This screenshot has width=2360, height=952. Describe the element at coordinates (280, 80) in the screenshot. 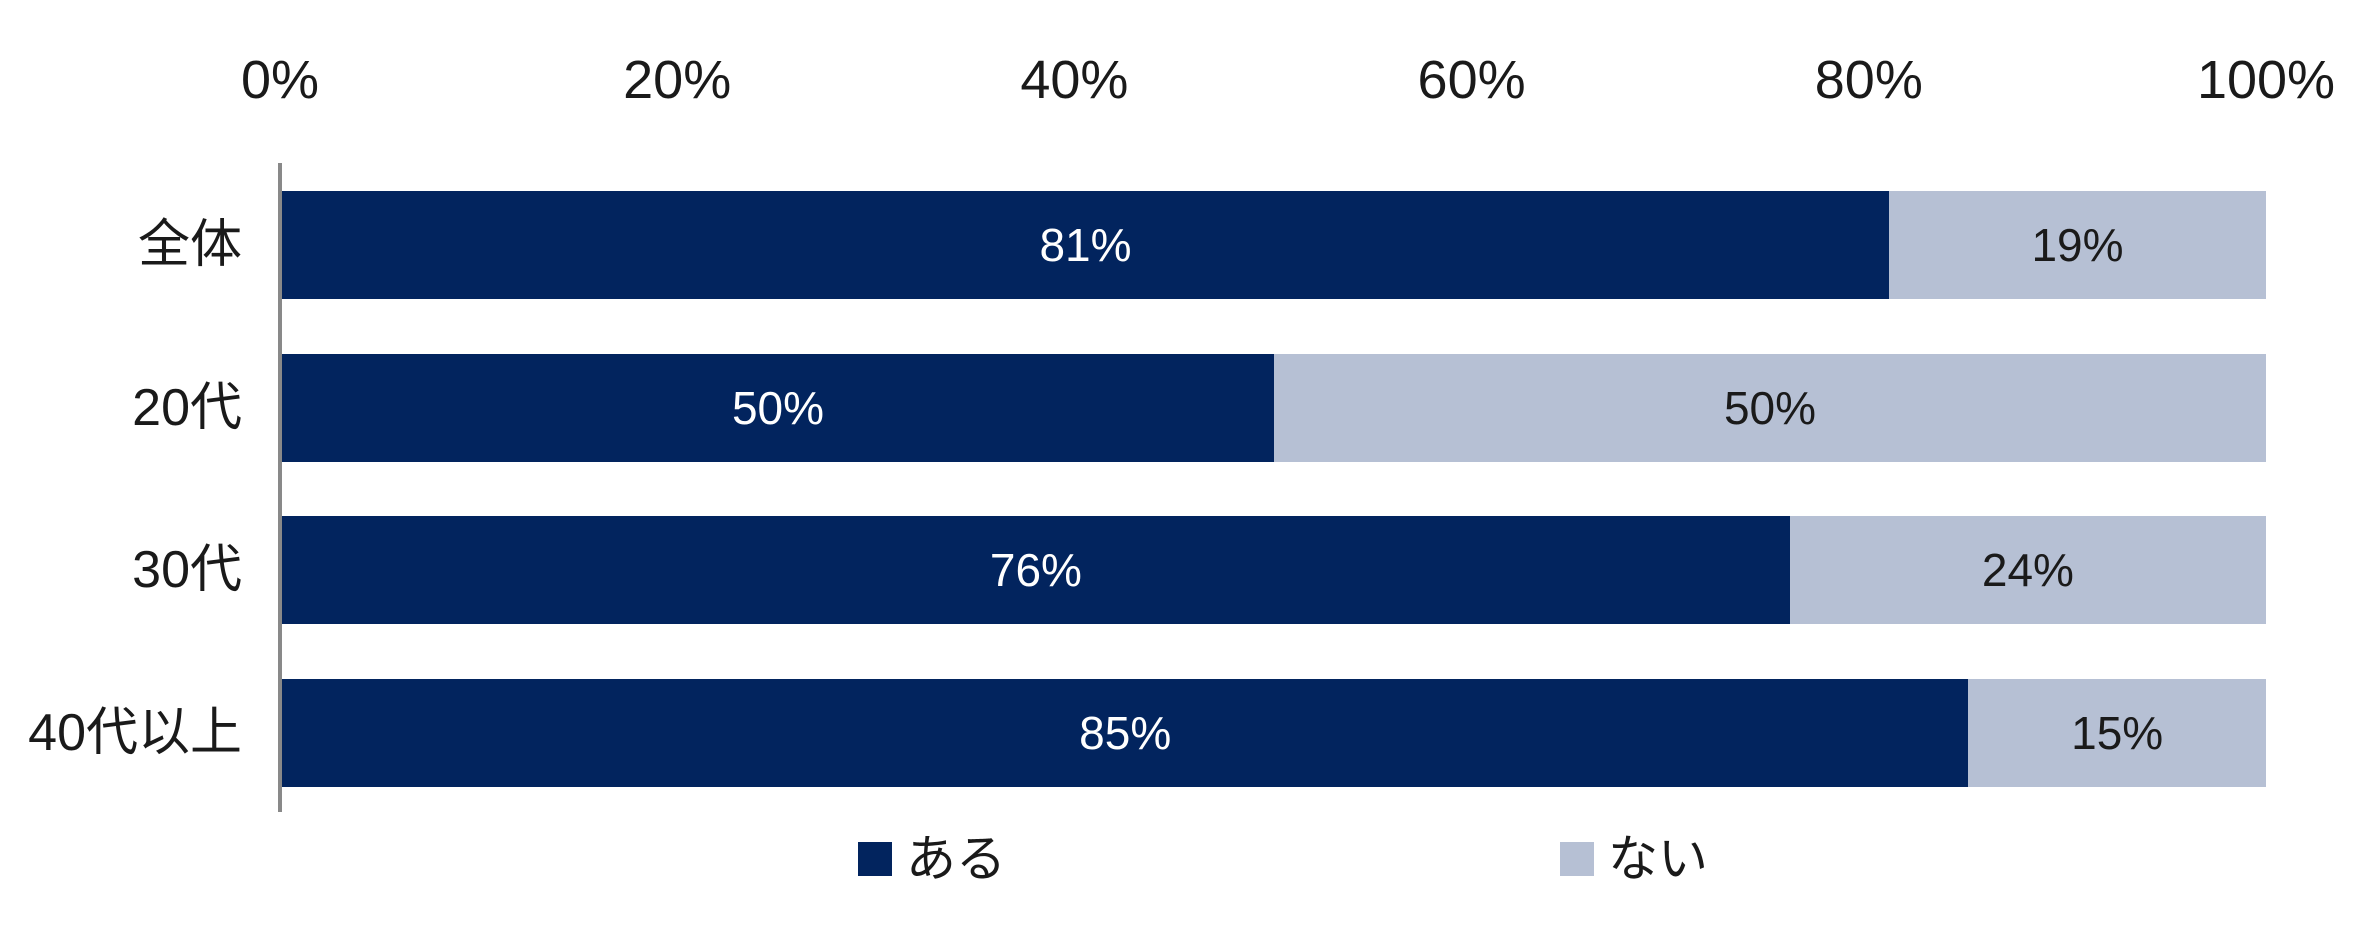

I see `x-axis-tick-label: 0%` at that location.